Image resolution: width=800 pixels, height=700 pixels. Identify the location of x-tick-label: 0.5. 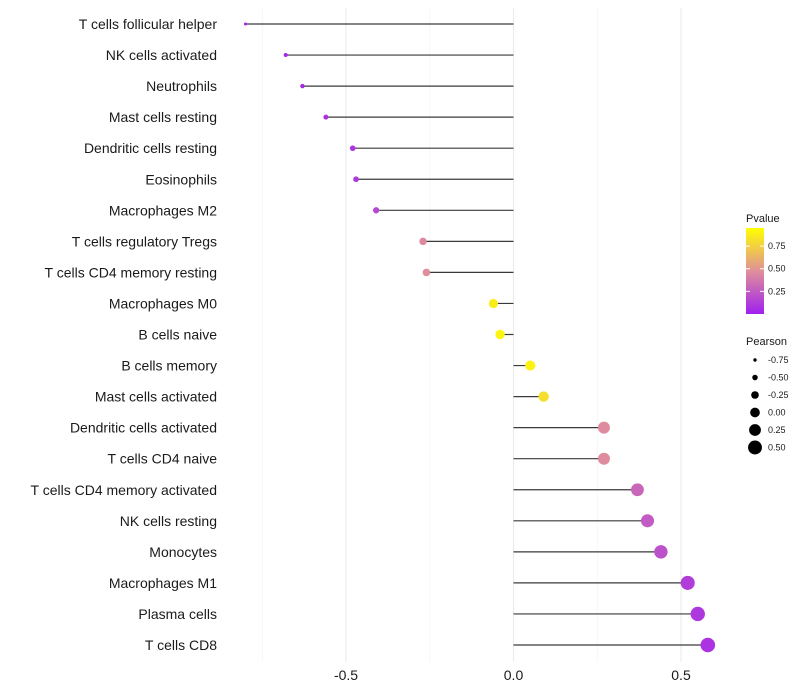
(681, 675).